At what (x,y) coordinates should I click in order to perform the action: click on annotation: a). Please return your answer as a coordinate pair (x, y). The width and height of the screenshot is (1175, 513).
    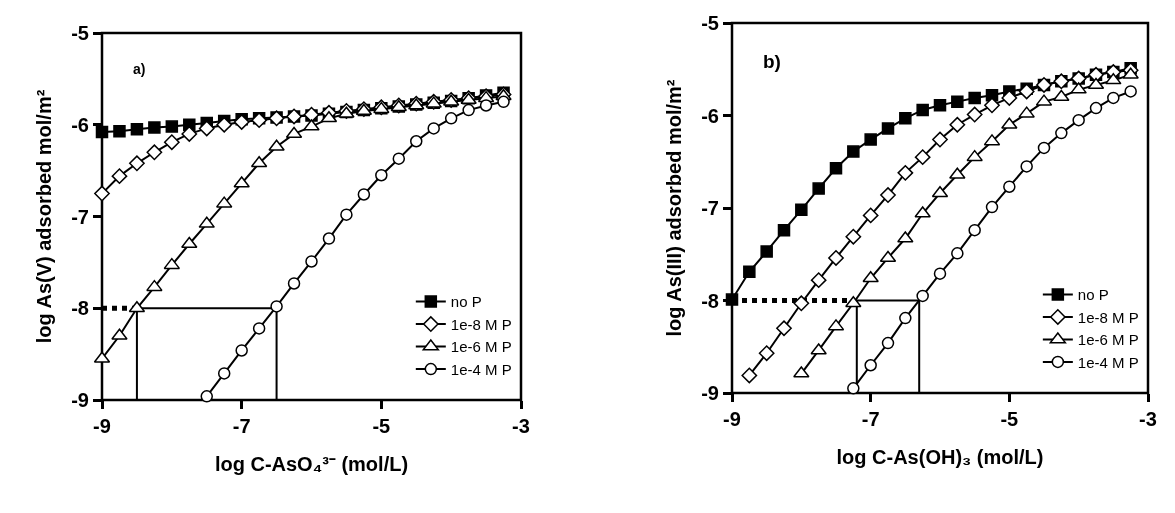
    Looking at the image, I should click on (139, 69).